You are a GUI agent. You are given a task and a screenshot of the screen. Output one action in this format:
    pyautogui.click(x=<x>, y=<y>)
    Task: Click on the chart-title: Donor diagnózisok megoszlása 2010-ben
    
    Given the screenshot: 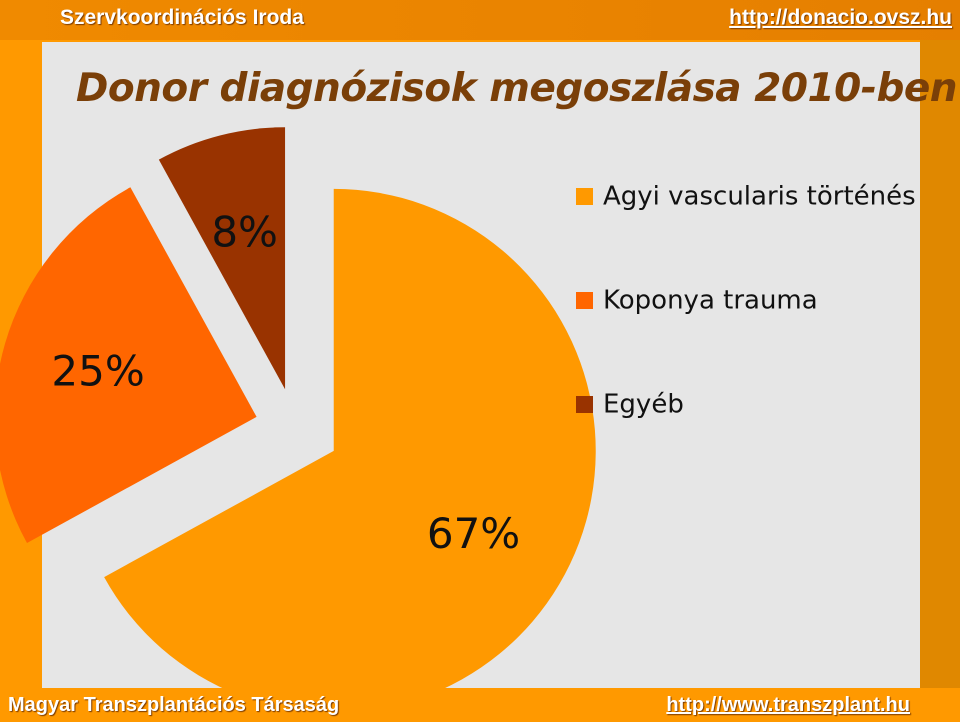 What is the action you would take?
    pyautogui.click(x=517, y=88)
    